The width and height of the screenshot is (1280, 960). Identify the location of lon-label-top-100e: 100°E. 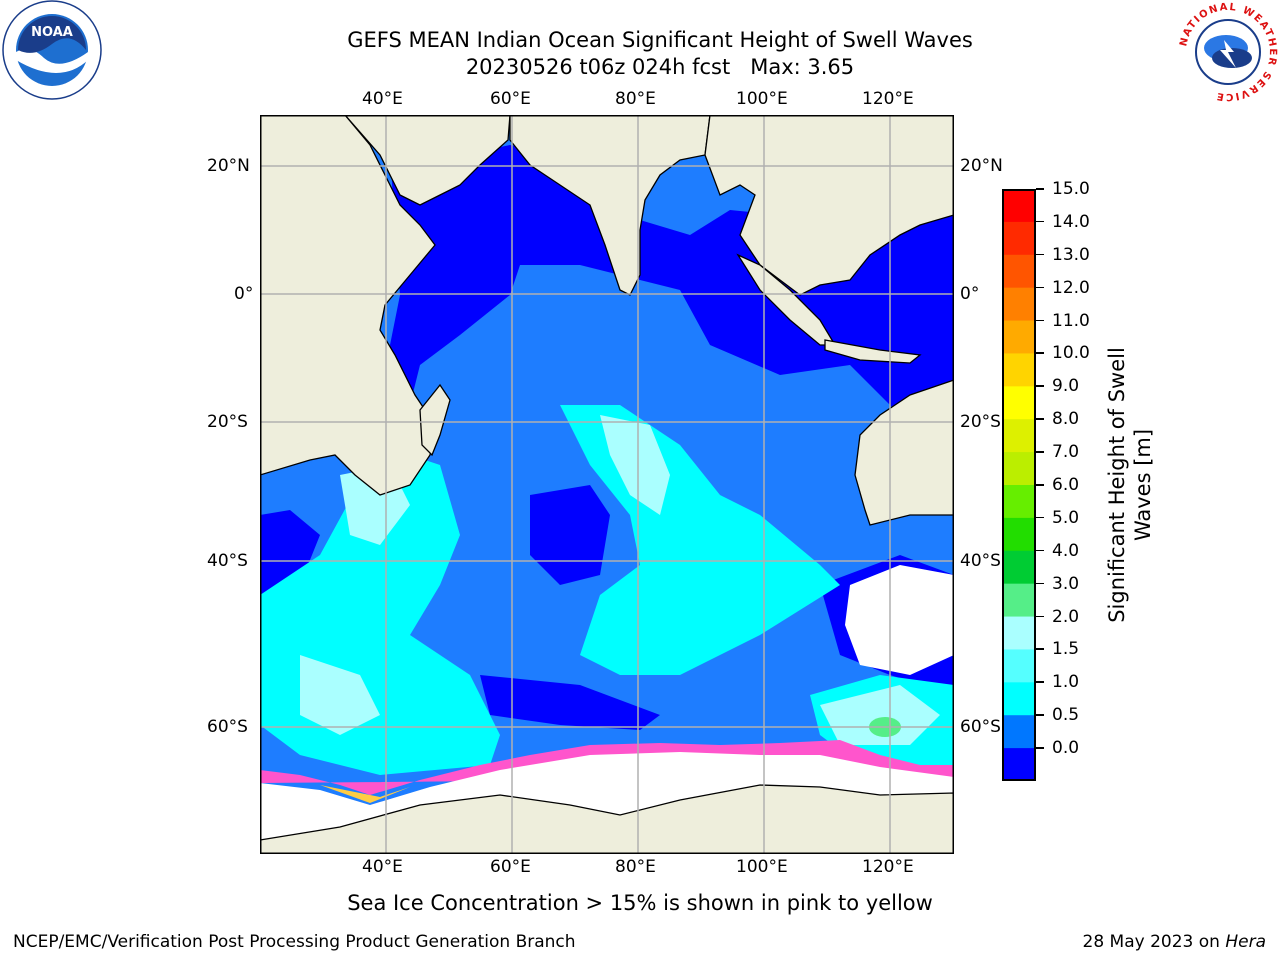
(762, 99).